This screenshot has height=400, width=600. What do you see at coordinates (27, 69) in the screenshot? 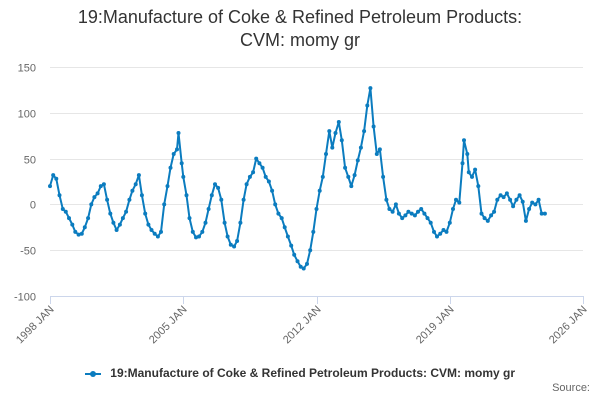
I see `y-tick-label: 150` at bounding box center [27, 69].